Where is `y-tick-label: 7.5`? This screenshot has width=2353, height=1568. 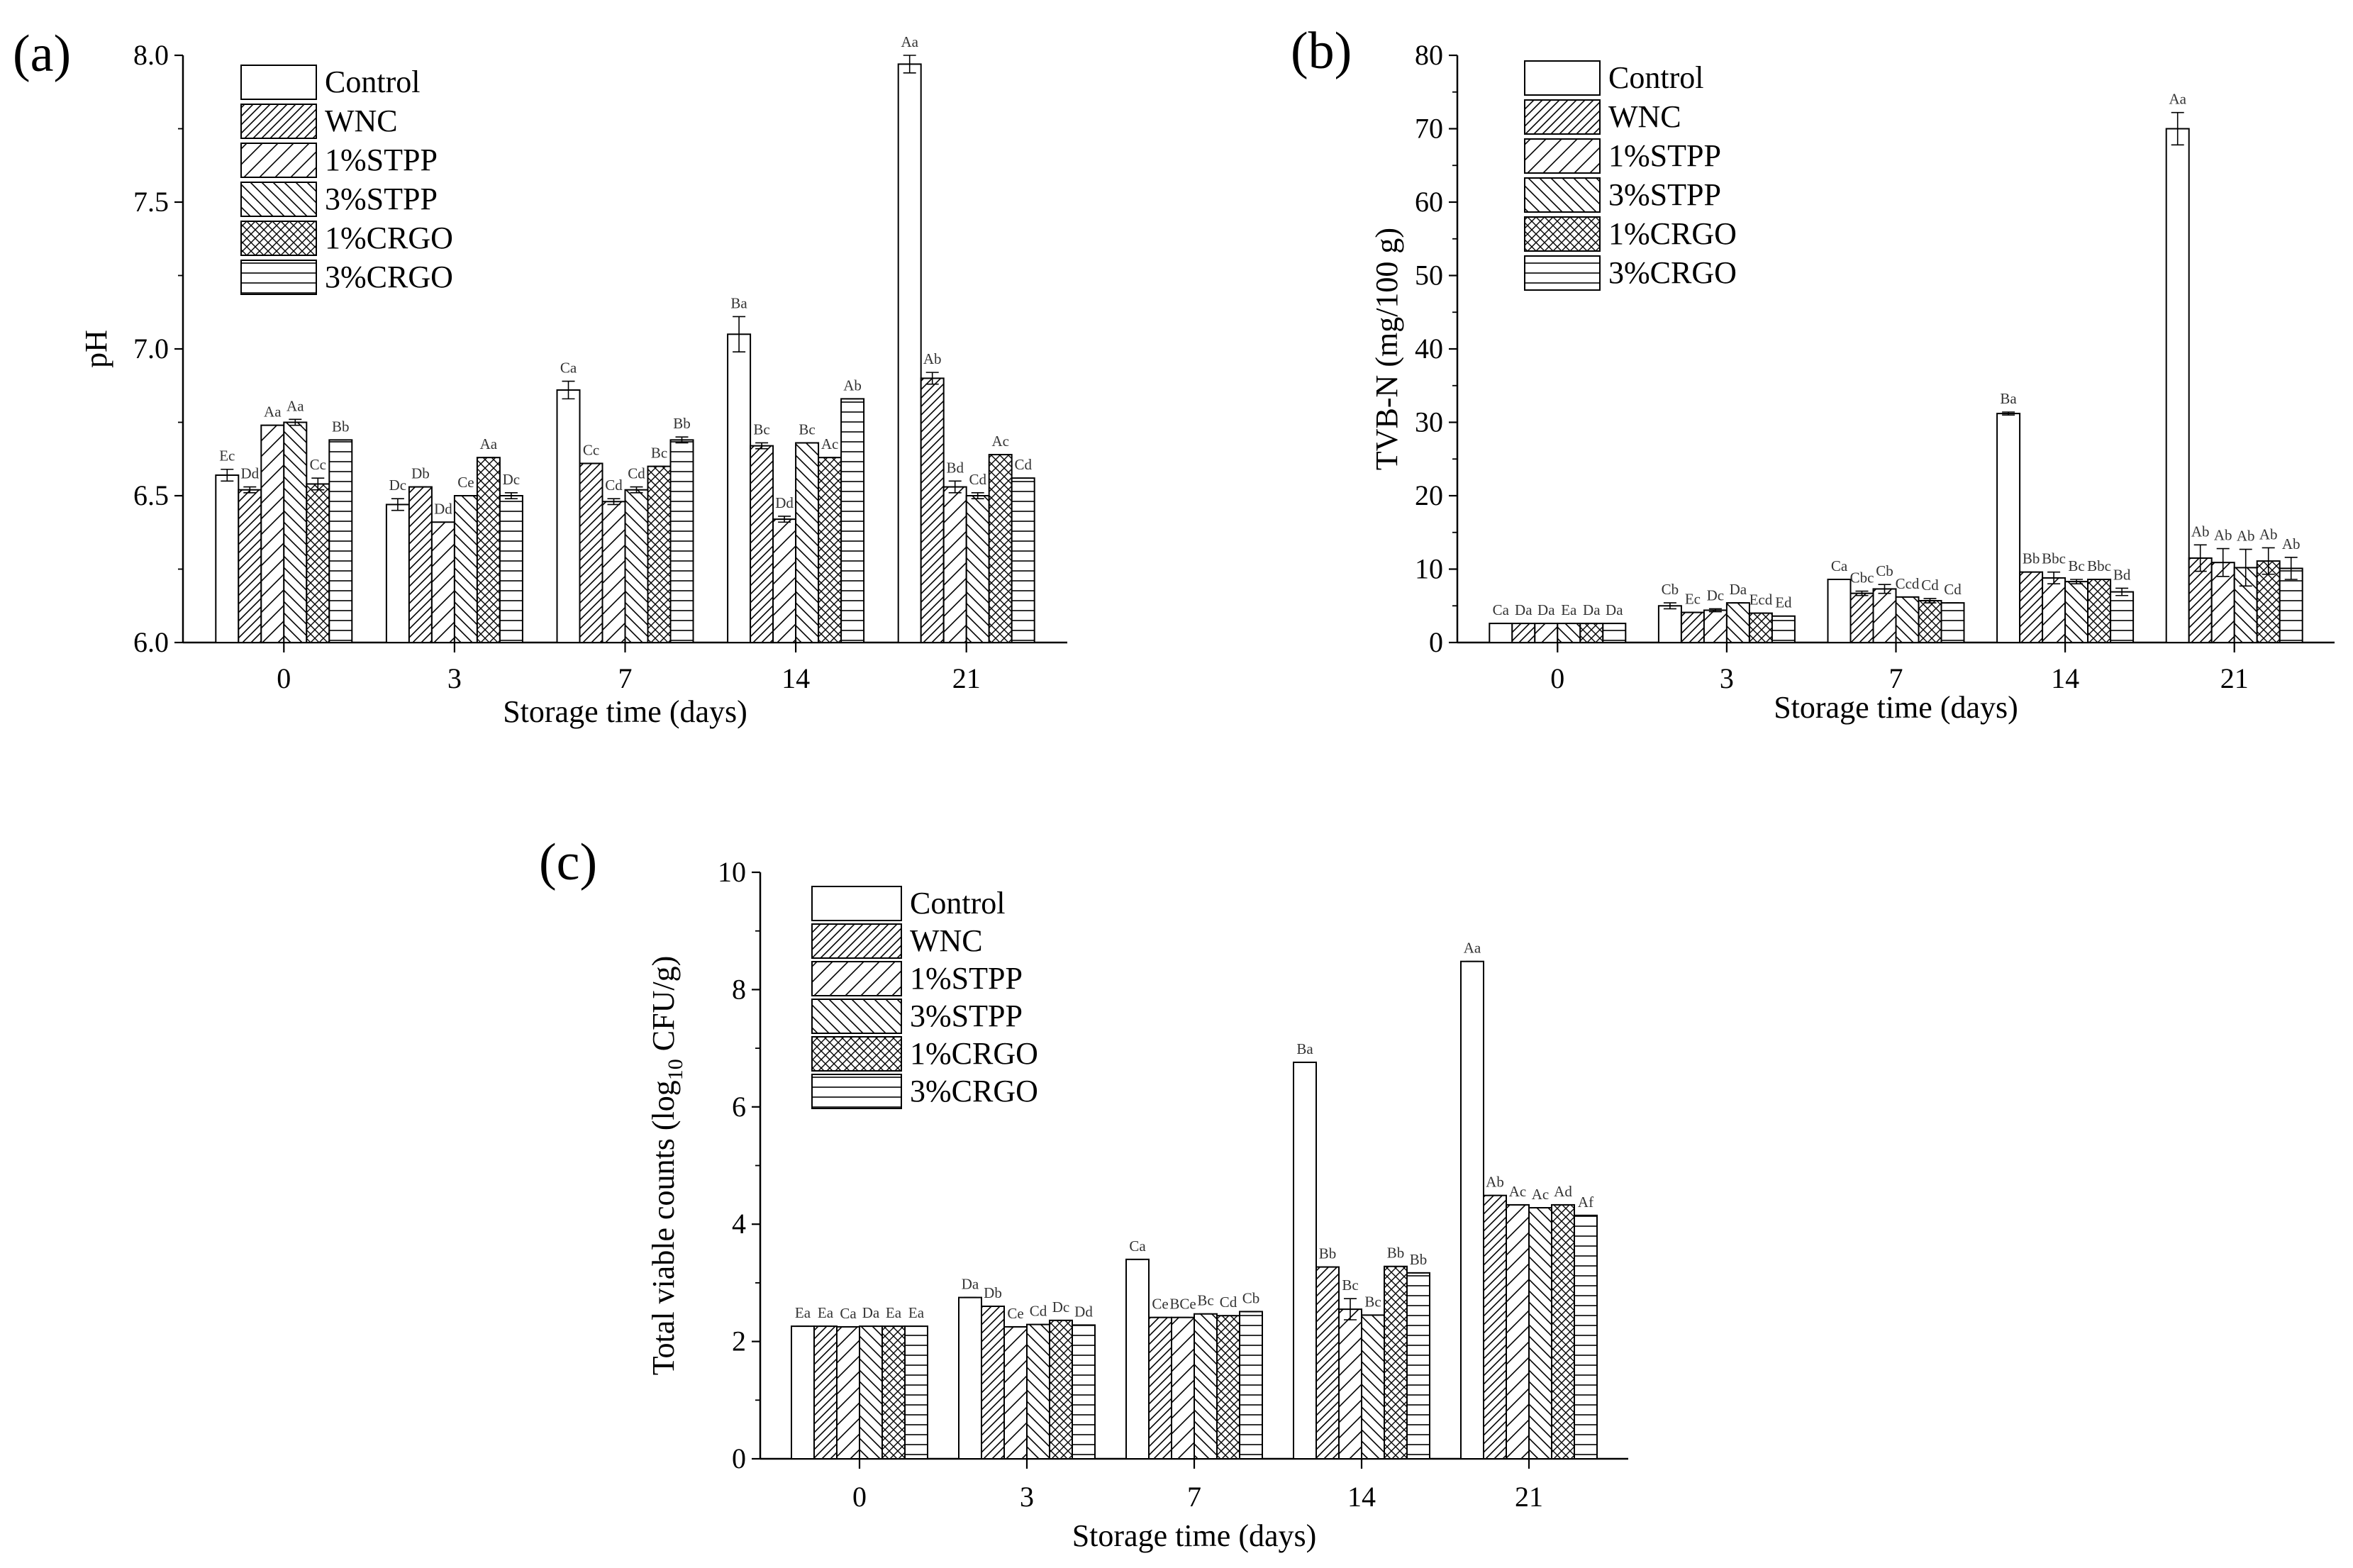 y-tick-label: 7.5 is located at coordinates (151, 202).